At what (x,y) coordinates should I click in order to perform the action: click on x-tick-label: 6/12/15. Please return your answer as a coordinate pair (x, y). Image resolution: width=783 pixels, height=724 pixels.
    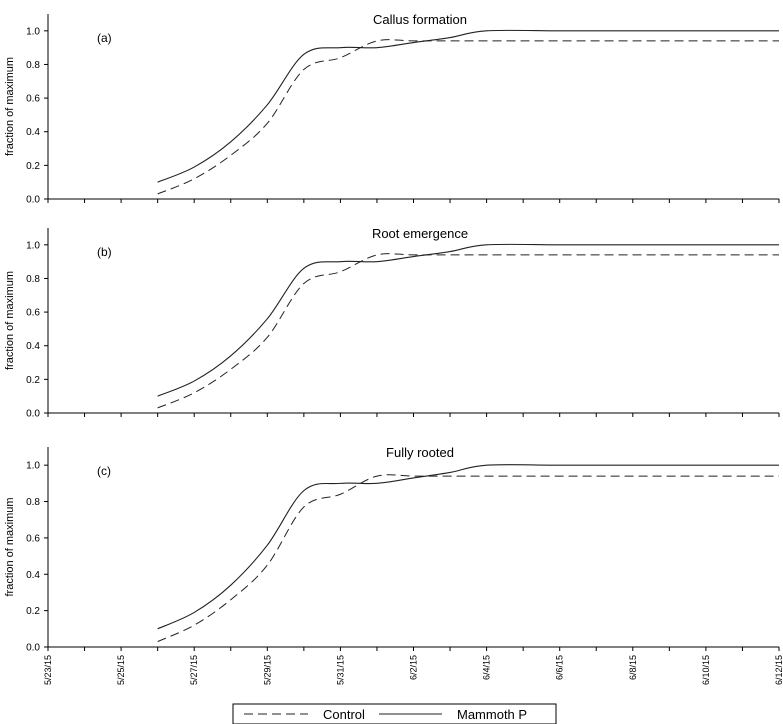
    Looking at the image, I should click on (778, 670).